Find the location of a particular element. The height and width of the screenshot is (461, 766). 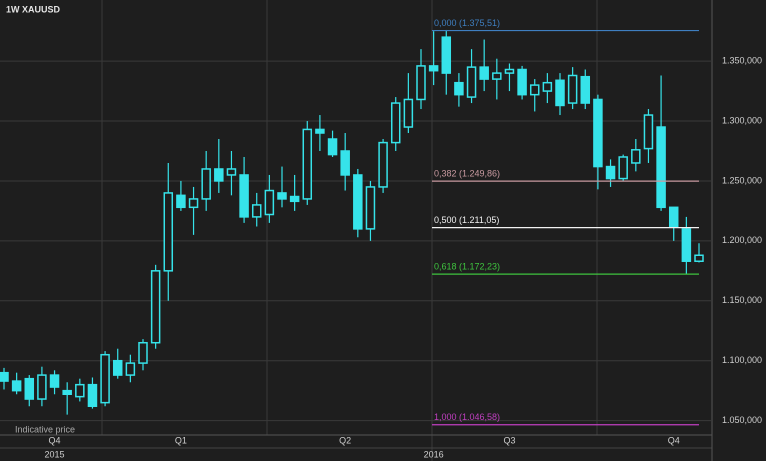

fib-label: 1,000 (1.046,58) is located at coordinates (467, 417).